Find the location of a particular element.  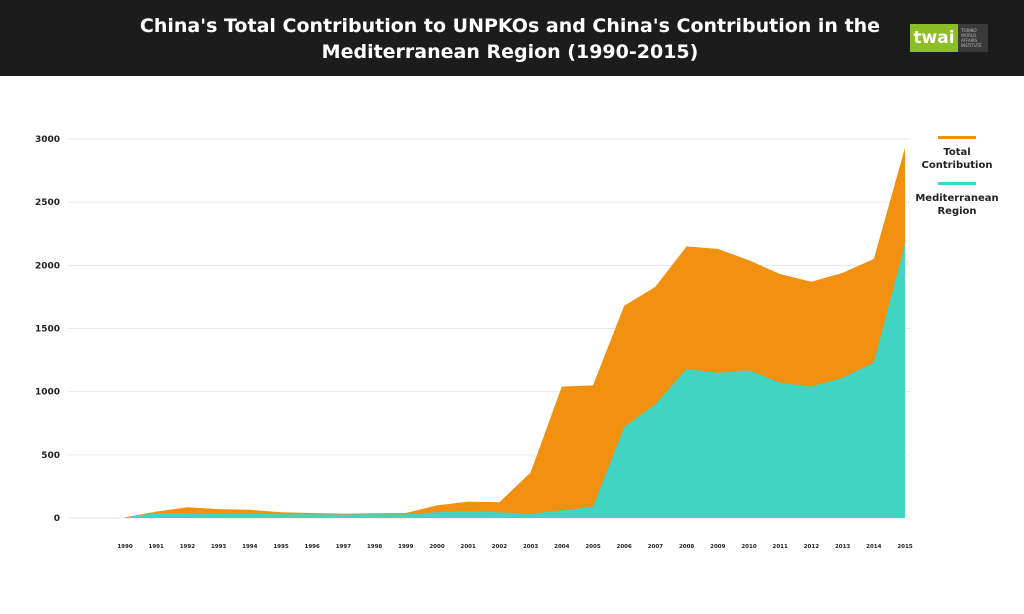

x-tick-label: 1993 is located at coordinates (218, 547).